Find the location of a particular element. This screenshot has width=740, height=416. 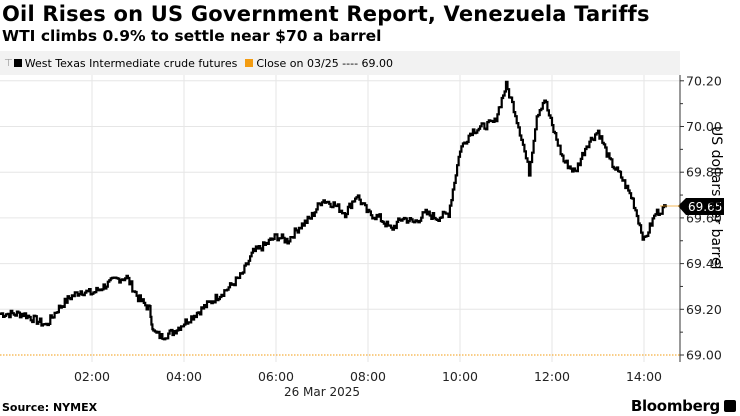

svg-text: 69.65 is located at coordinates (705, 207).